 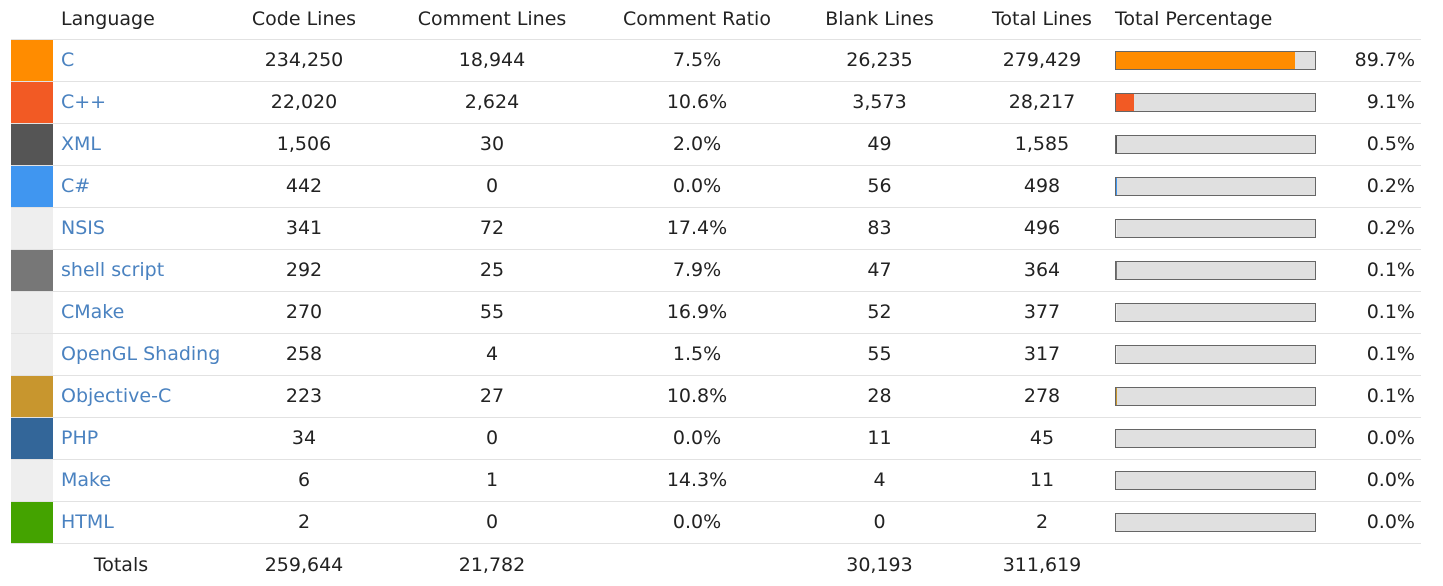 What do you see at coordinates (697, 481) in the screenshot?
I see `comment-ratio-cell: 14.3%` at bounding box center [697, 481].